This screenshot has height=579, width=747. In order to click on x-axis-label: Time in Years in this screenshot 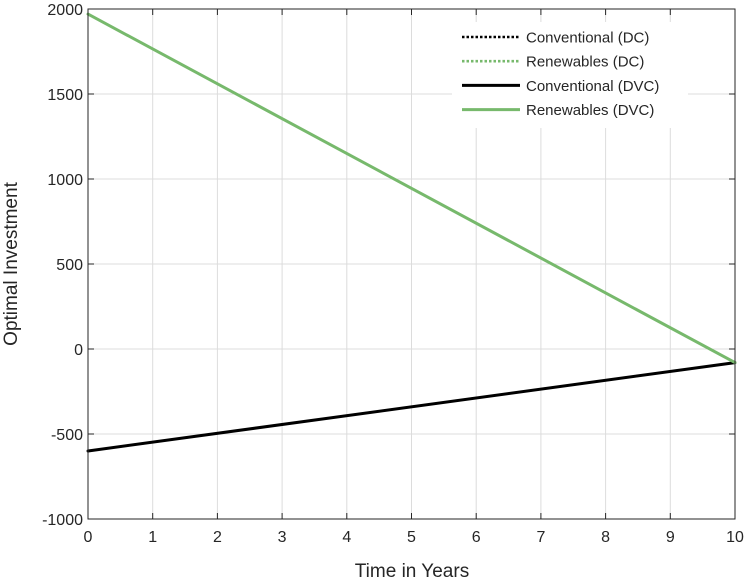, I will do `click(412, 570)`.